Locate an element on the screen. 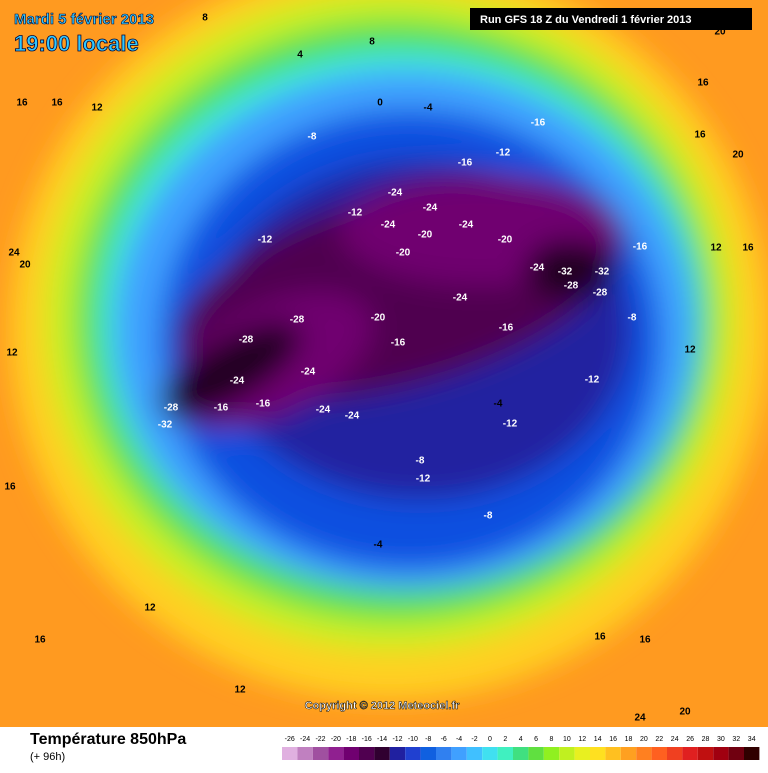  scale-label: -4 is located at coordinates (459, 739).